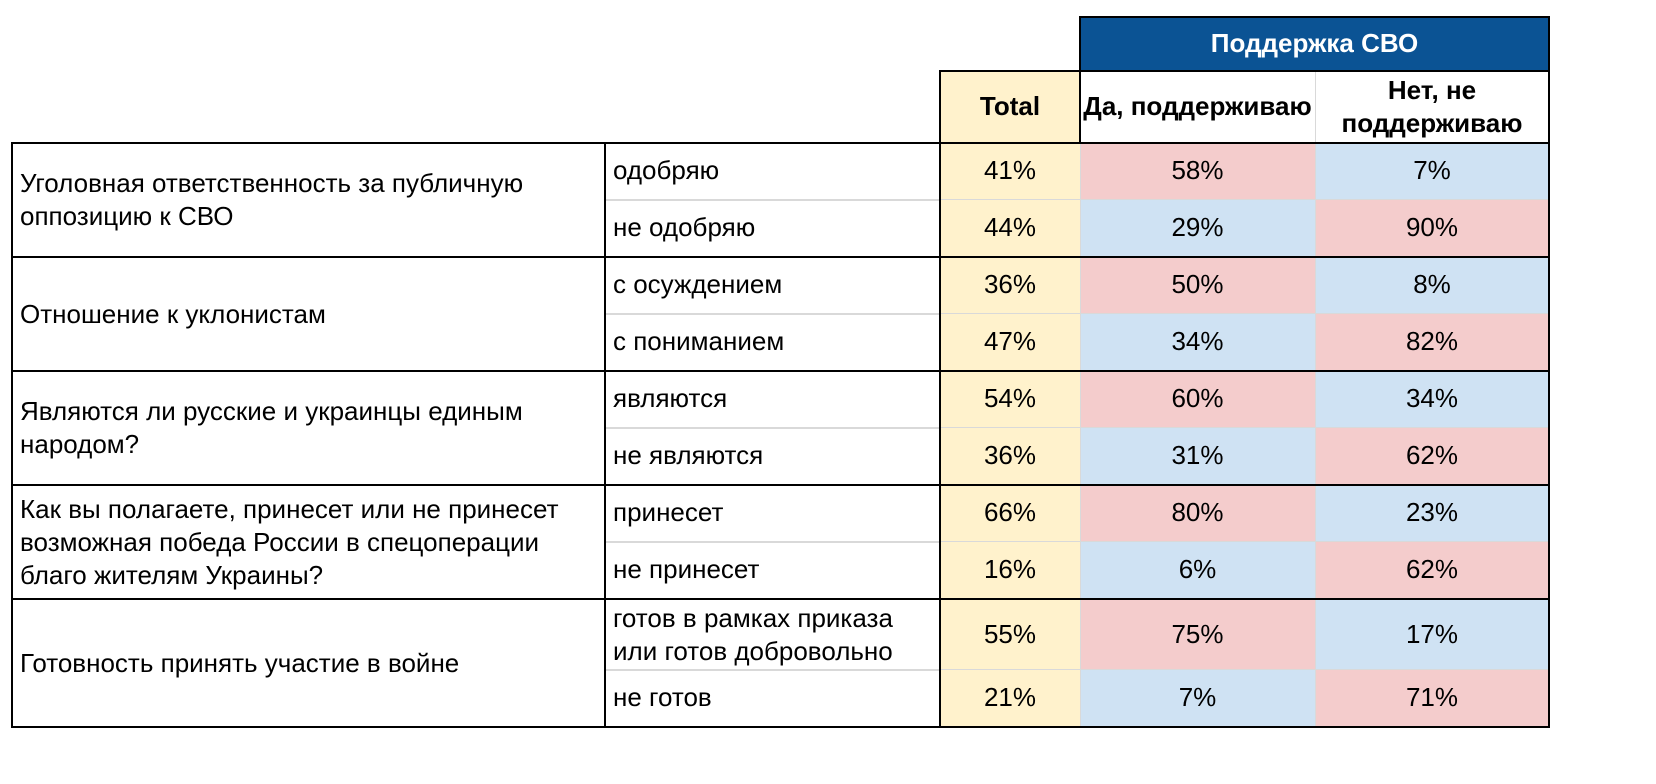 The height and width of the screenshot is (784, 1656). I want to click on total-value: 47%, so click(1010, 342).